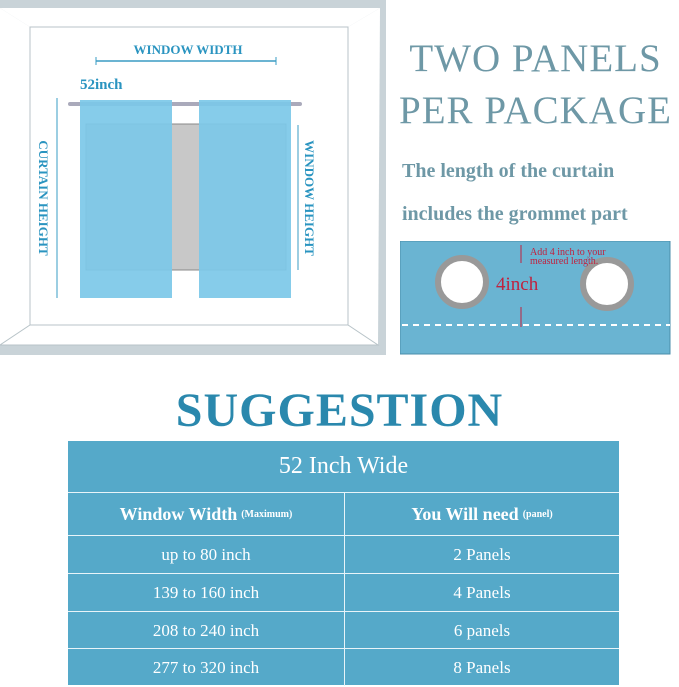 The image size is (679, 687). Describe the element at coordinates (535, 58) in the screenshot. I see `headline-line1: TWO PANELS` at that location.